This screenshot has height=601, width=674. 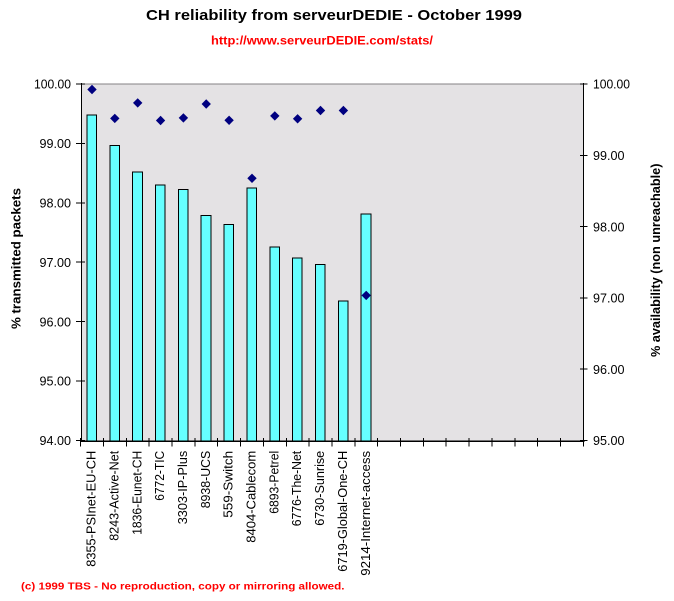 I want to click on svg-text: 6772-TIC, so click(x=159, y=476).